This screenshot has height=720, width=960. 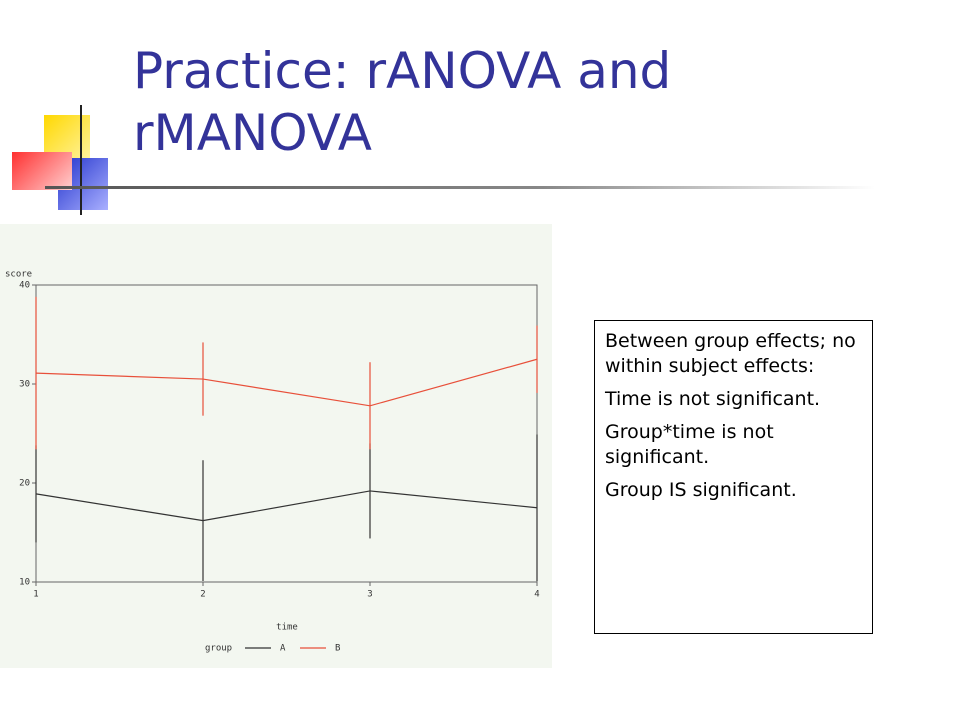 What do you see at coordinates (202, 595) in the screenshot?
I see `x-tick-label: 2` at bounding box center [202, 595].